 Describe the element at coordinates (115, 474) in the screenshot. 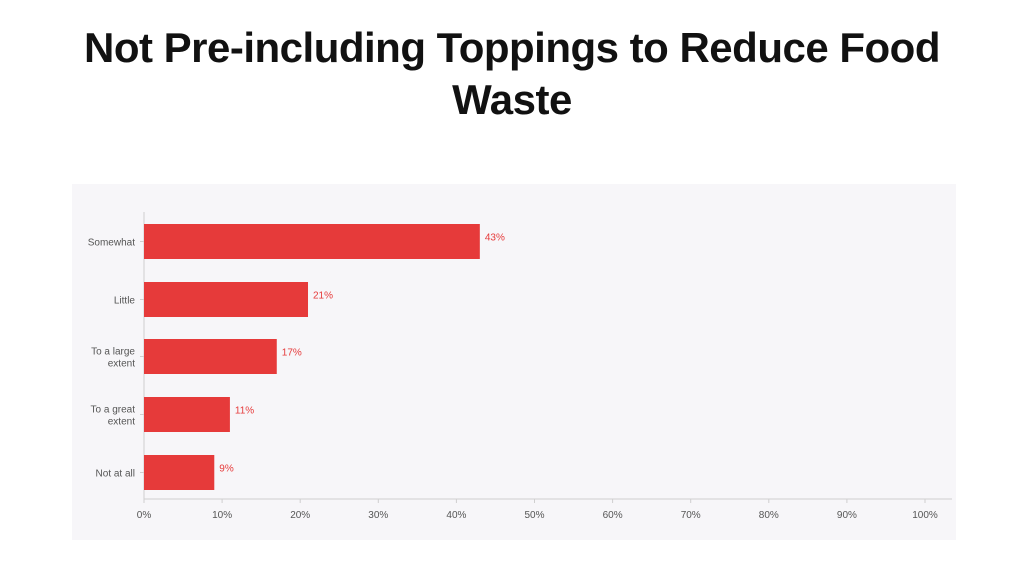

I see `category-label: Not at all` at that location.